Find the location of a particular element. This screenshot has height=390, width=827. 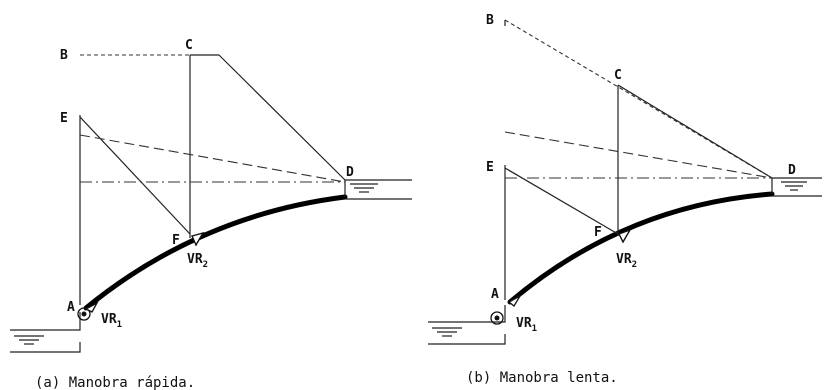

upper-reservoir-b is located at coordinates (796, 187).